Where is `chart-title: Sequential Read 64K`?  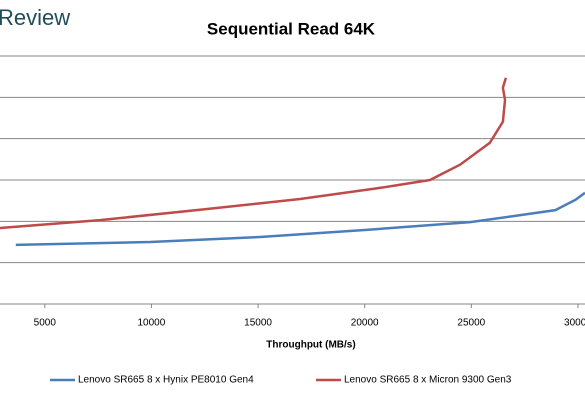
chart-title: Sequential Read 64K is located at coordinates (291, 28).